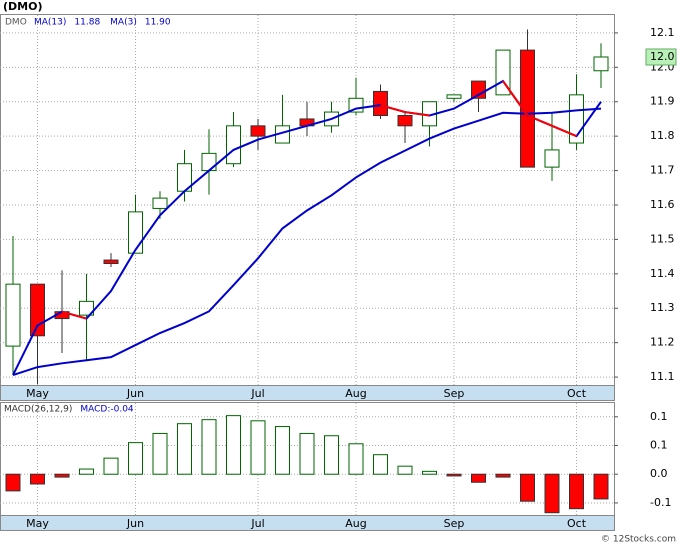  I want to click on y-tick-label: 11.7, so click(662, 170).